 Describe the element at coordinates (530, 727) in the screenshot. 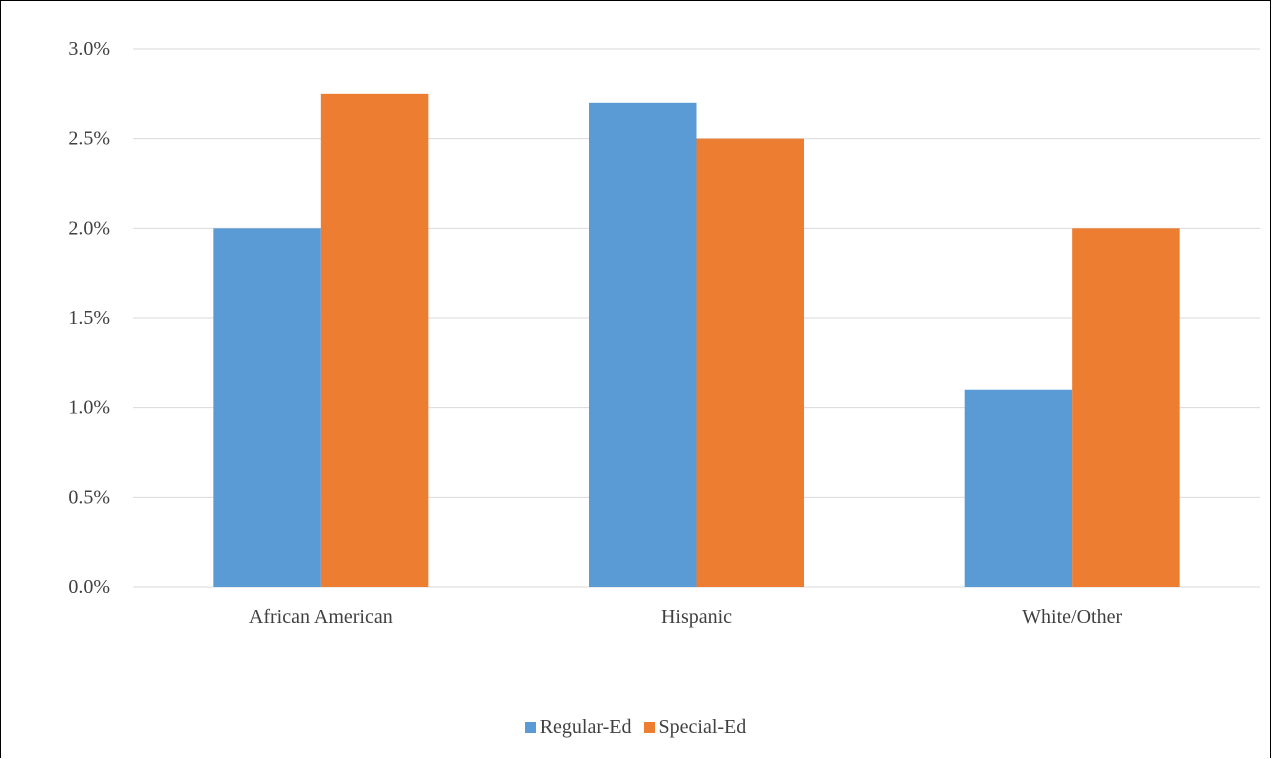

I see `legend-swatch-regular-ed` at that location.